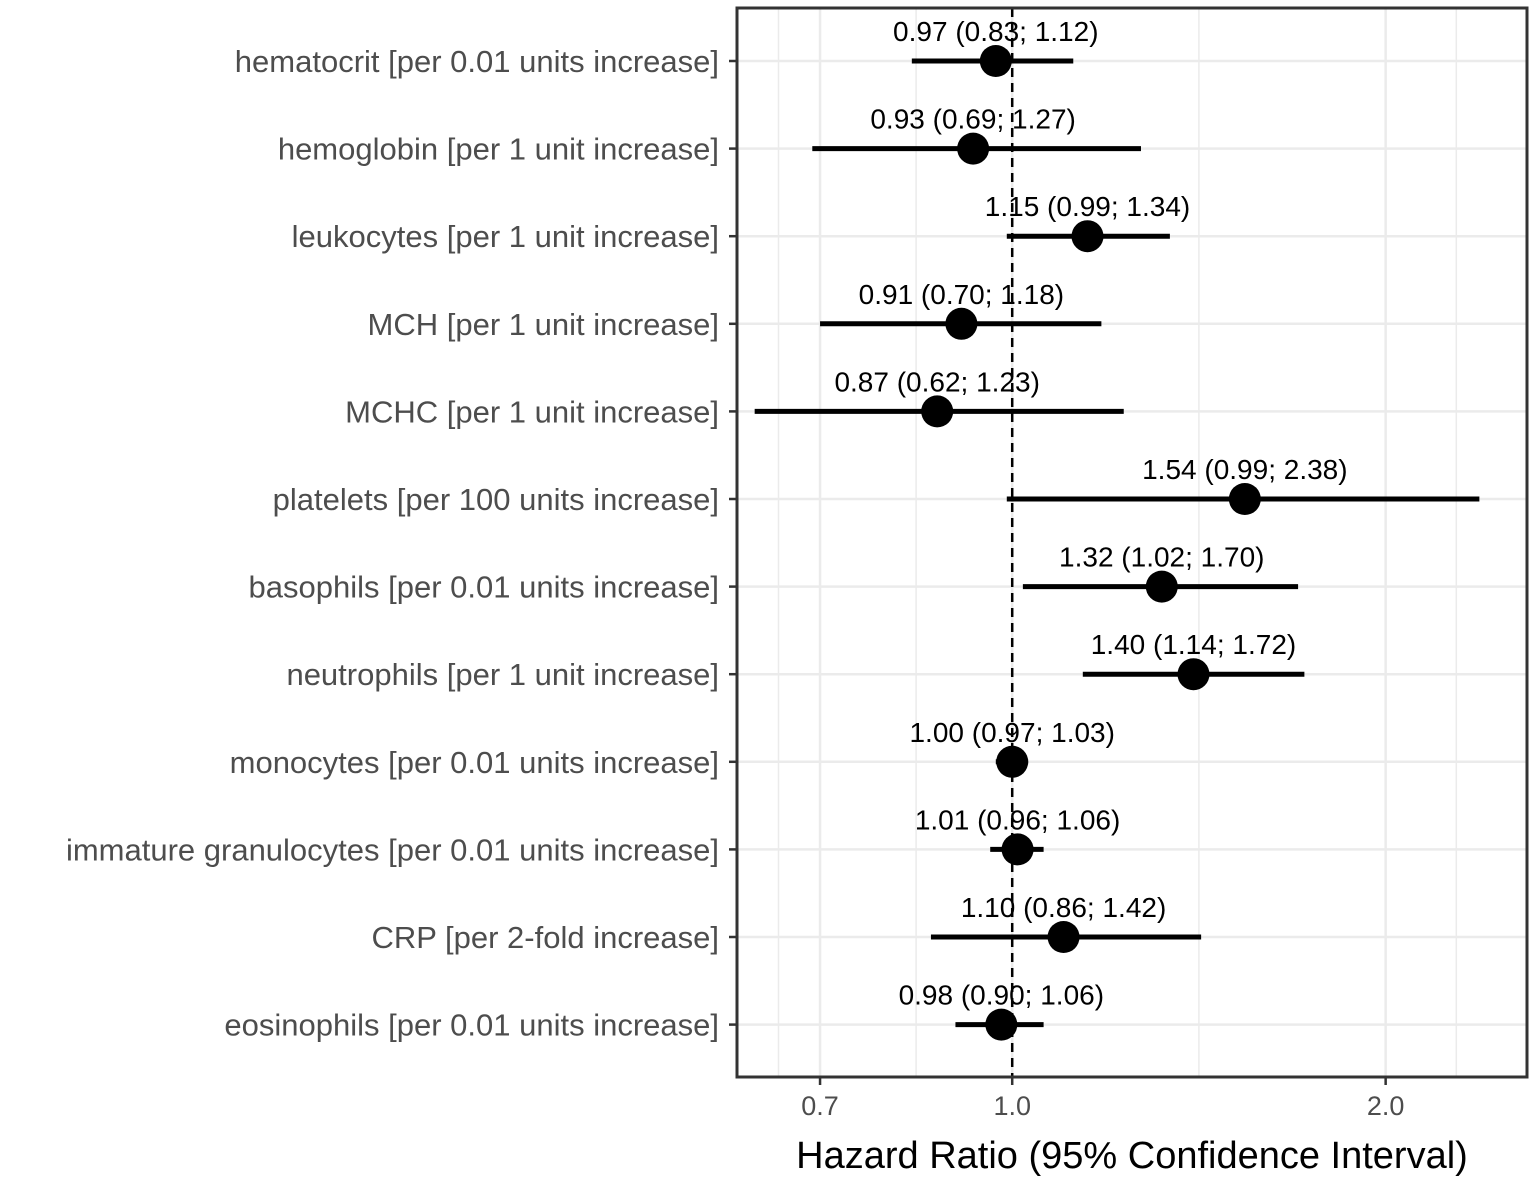  Describe the element at coordinates (1001, 995) in the screenshot. I see `data-label: 0.98 (0.90; 1.06)` at that location.